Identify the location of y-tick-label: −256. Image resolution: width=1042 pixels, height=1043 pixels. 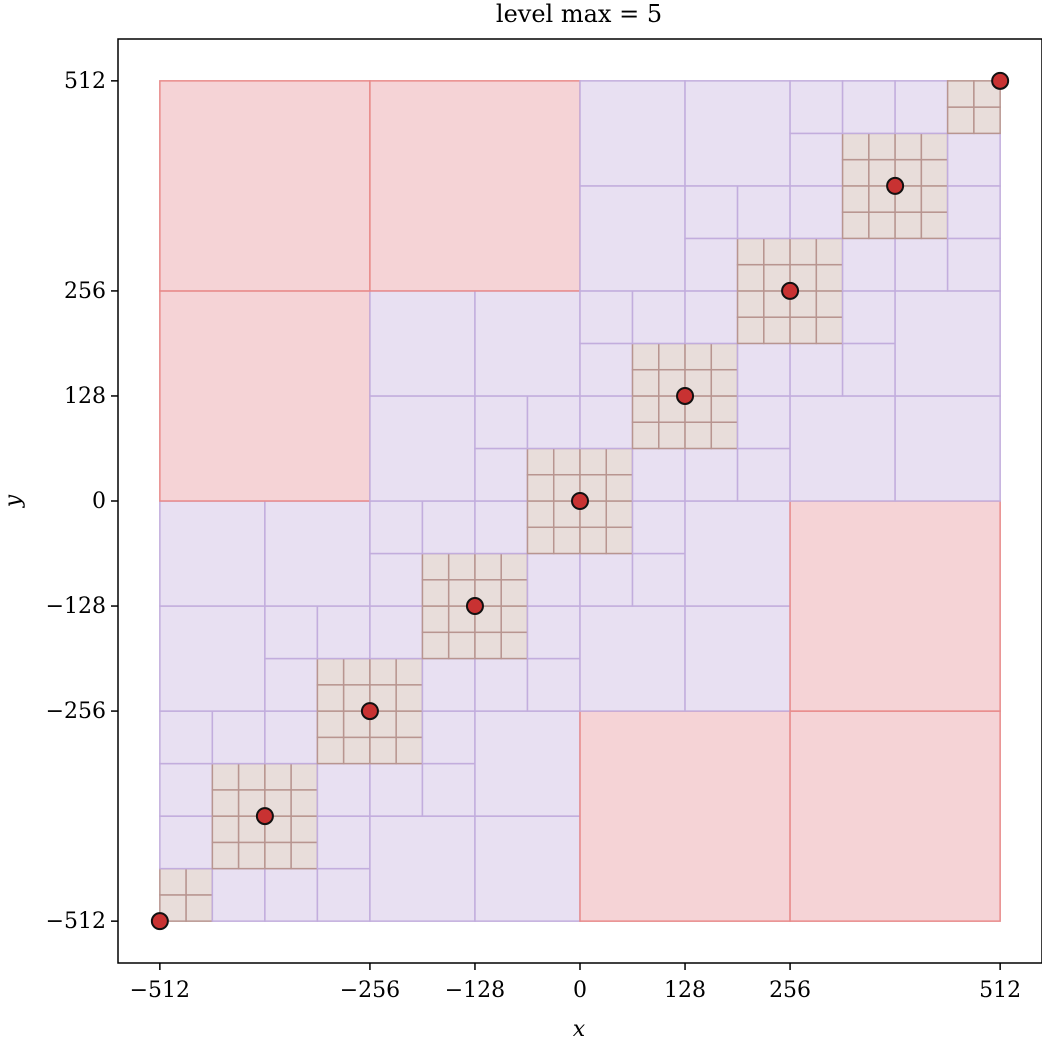
(76, 711).